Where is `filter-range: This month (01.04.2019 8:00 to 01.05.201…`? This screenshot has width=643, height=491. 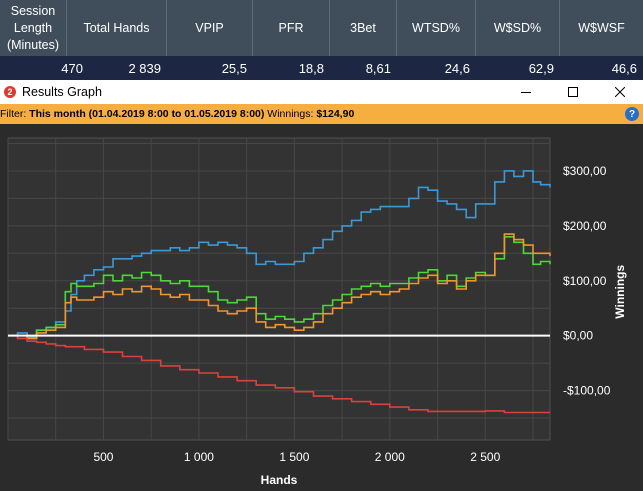 filter-range: This month (01.04.2019 8:00 to 01.05.201… is located at coordinates (147, 114).